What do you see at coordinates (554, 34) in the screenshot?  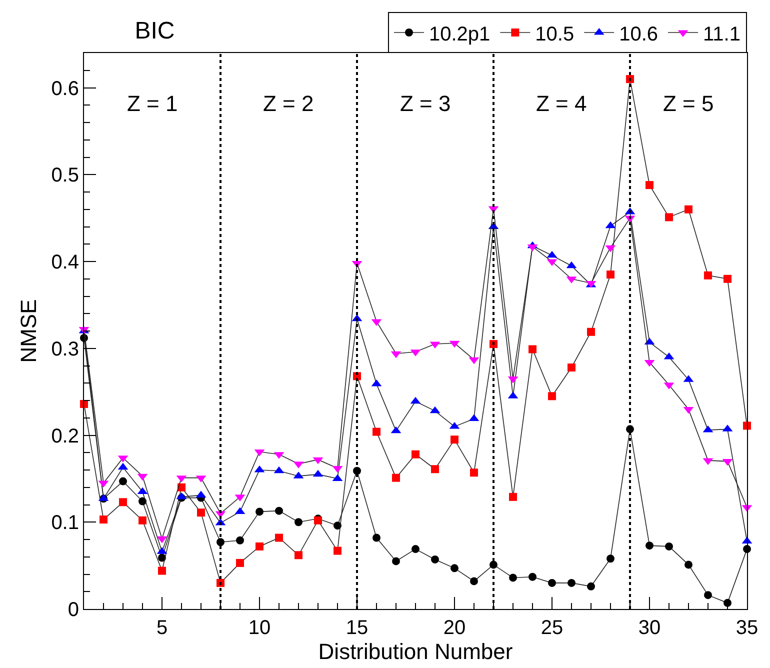 I see `legend-label: 10.5` at bounding box center [554, 34].